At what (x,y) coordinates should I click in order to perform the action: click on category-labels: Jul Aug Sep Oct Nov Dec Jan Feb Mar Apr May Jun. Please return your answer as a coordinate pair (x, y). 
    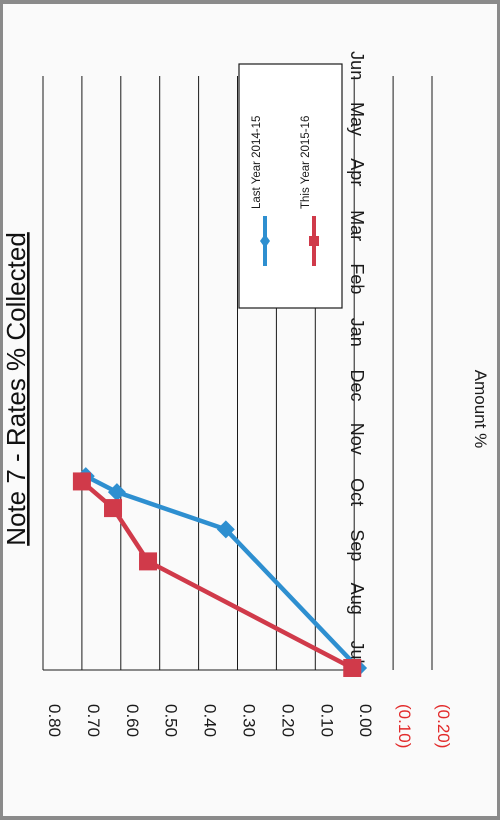
    Looking at the image, I should click on (357, 357).